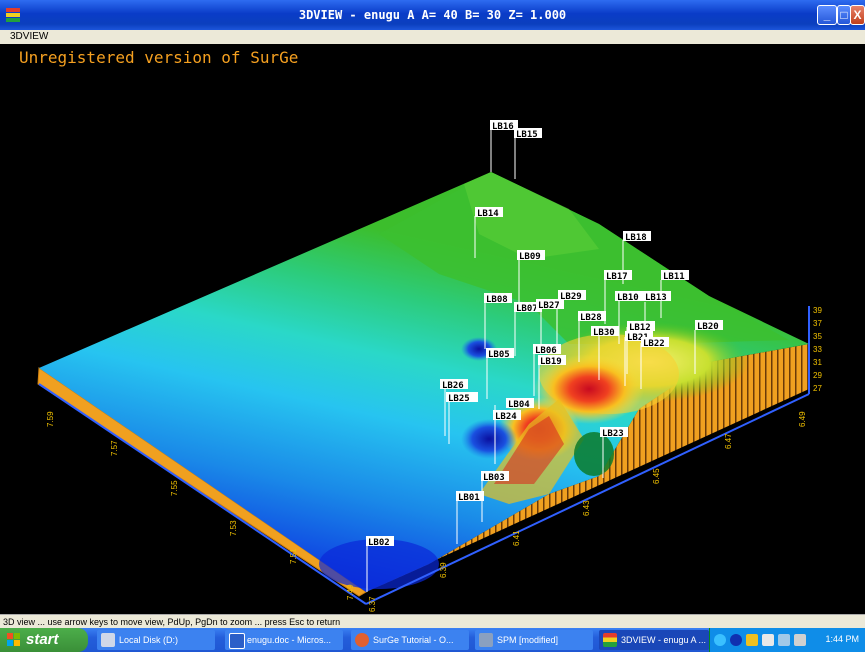 The width and height of the screenshot is (865, 652). What do you see at coordinates (617, 277) in the screenshot?
I see `svg-text: LB17` at bounding box center [617, 277].